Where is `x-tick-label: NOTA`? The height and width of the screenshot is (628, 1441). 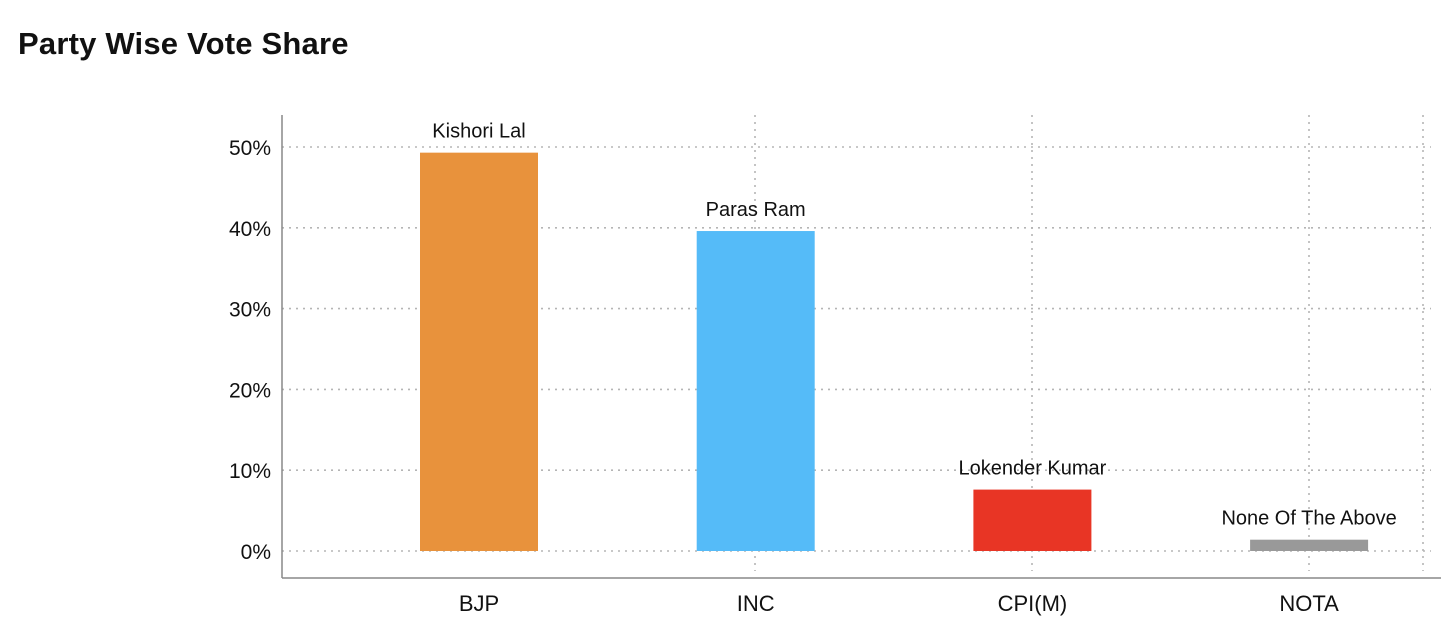
x-tick-label: NOTA is located at coordinates (1309, 603).